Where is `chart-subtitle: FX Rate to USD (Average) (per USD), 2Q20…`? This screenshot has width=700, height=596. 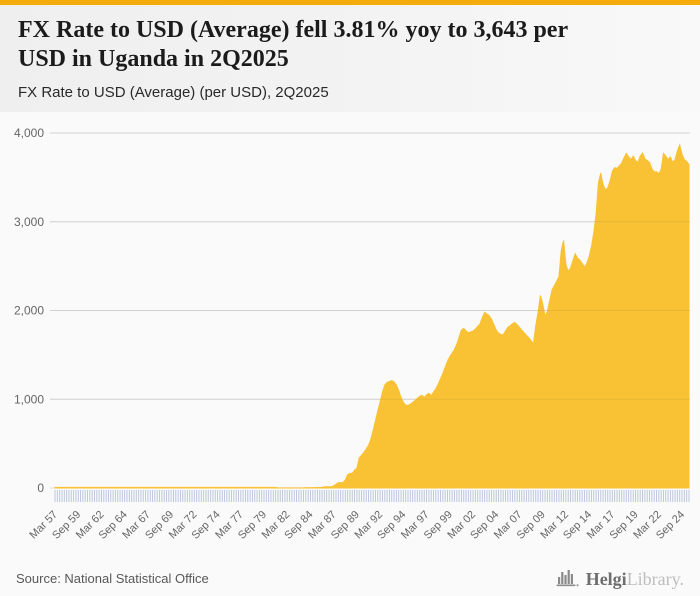
chart-subtitle: FX Rate to USD (Average) (per USD), 2Q20… is located at coordinates (173, 92).